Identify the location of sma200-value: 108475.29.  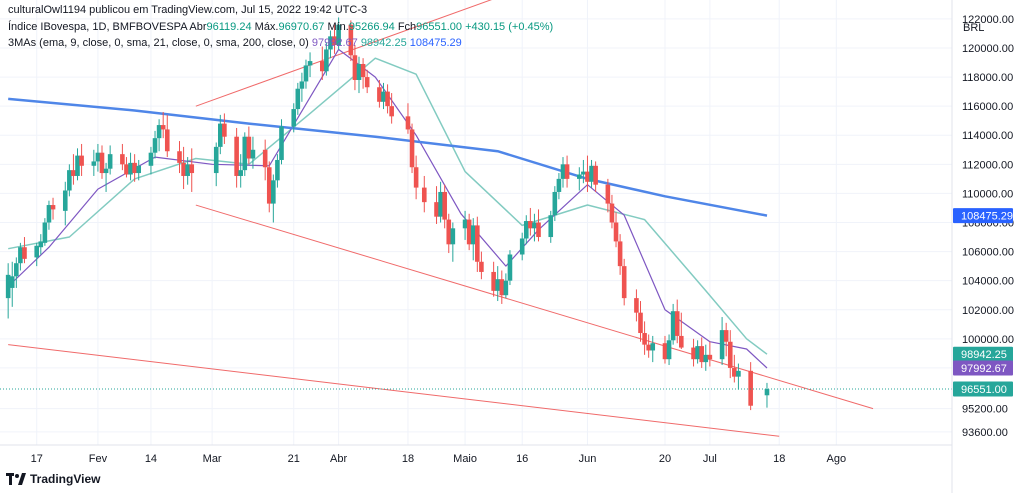
(435, 43).